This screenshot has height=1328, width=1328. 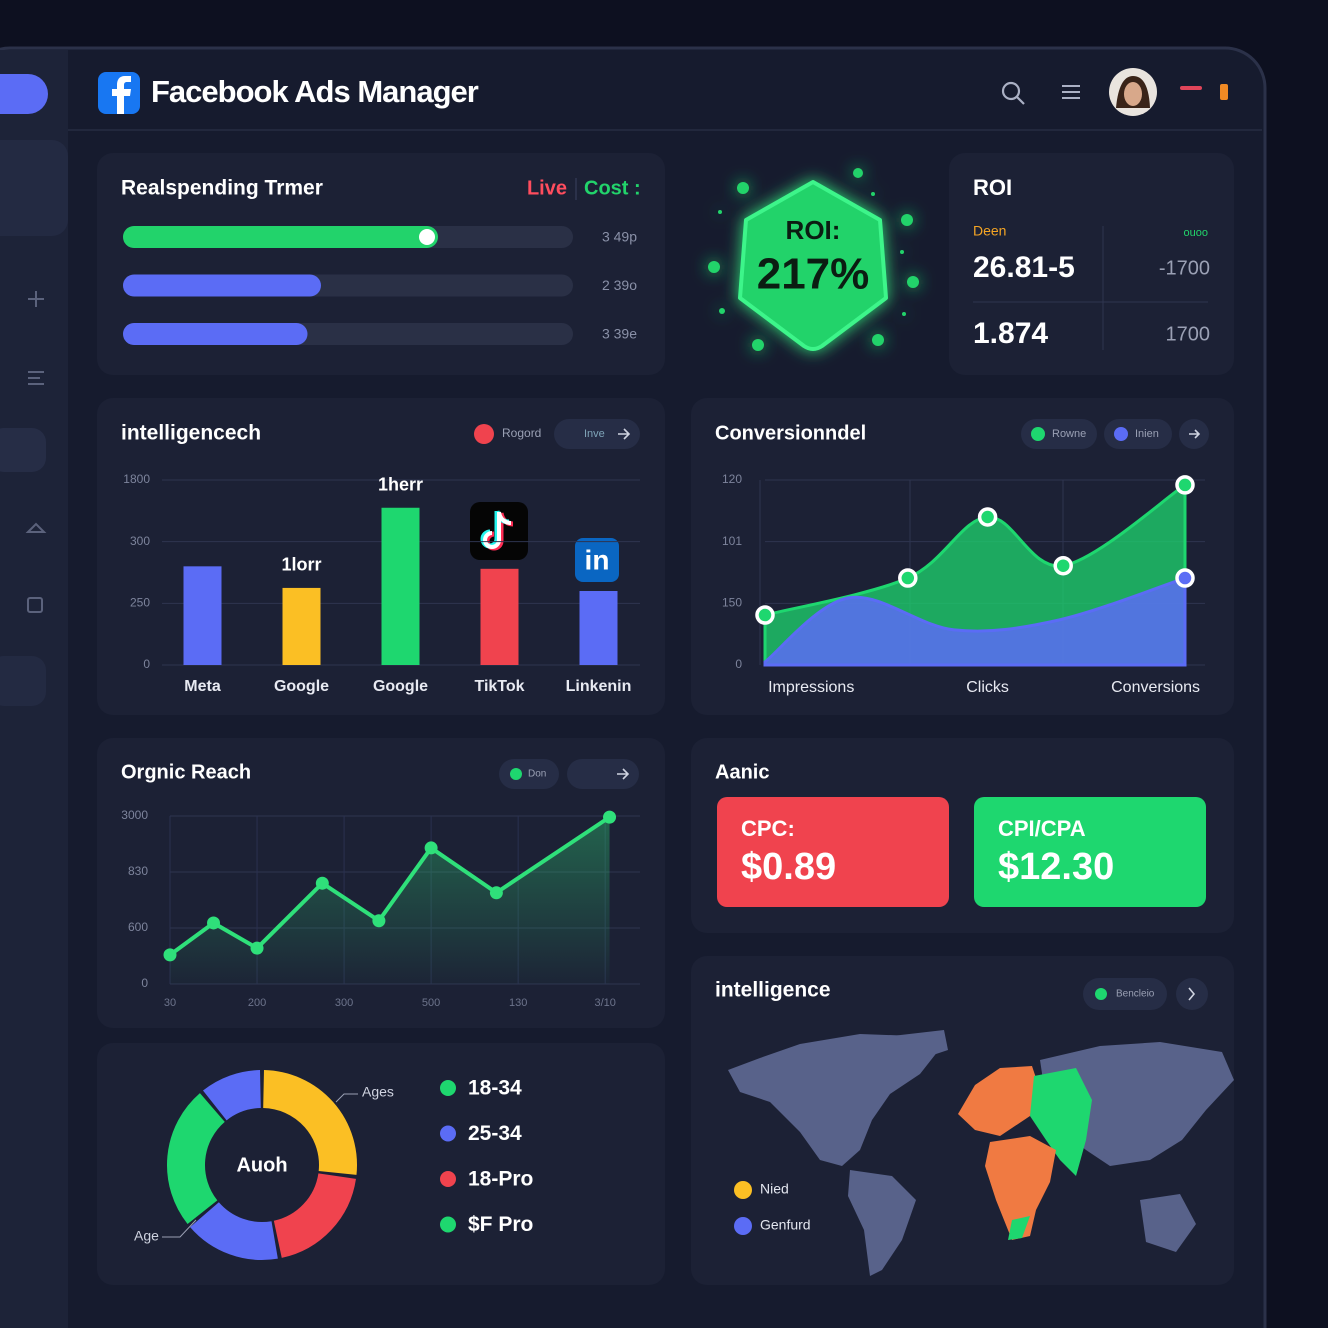 What do you see at coordinates (500, 1179) in the screenshot?
I see `legend-label: 18-Pro` at bounding box center [500, 1179].